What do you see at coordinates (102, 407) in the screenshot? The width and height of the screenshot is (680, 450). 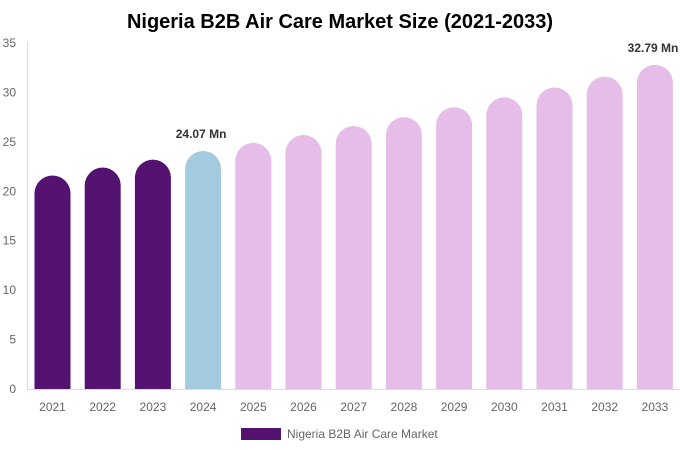 I see `x-tick-label: 2022` at bounding box center [102, 407].